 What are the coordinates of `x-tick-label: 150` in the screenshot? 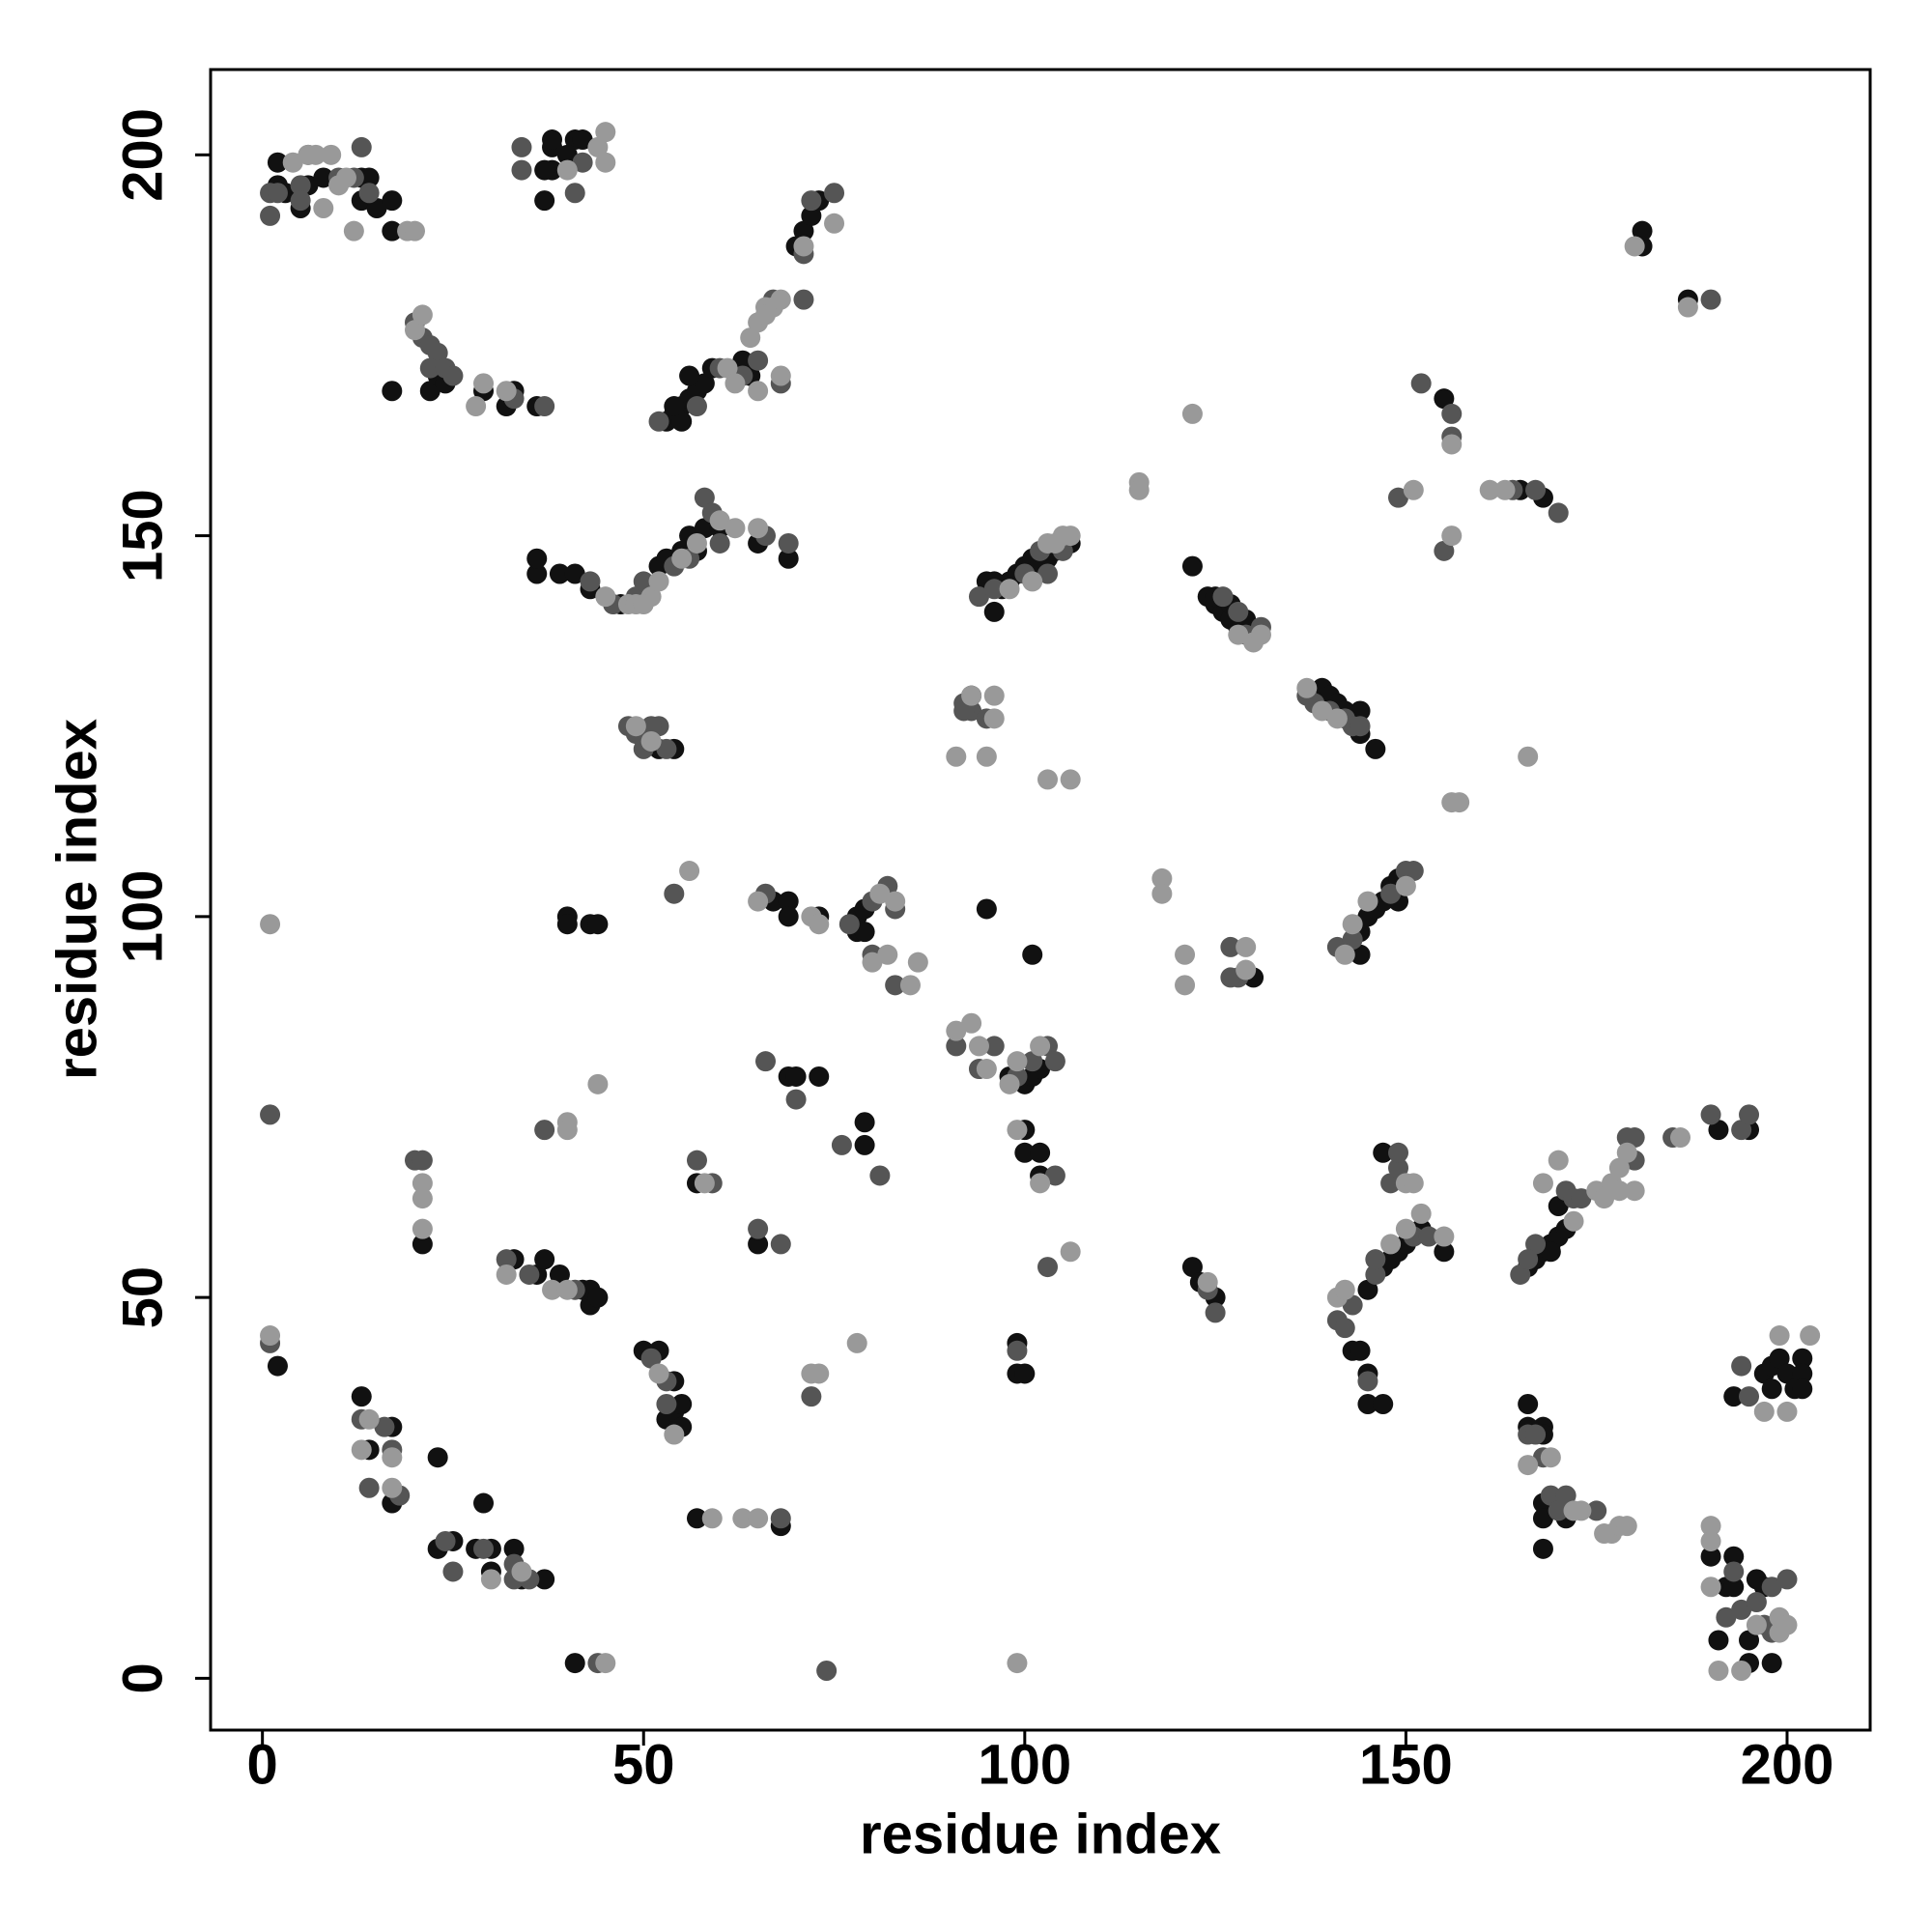 It's located at (1406, 1764).